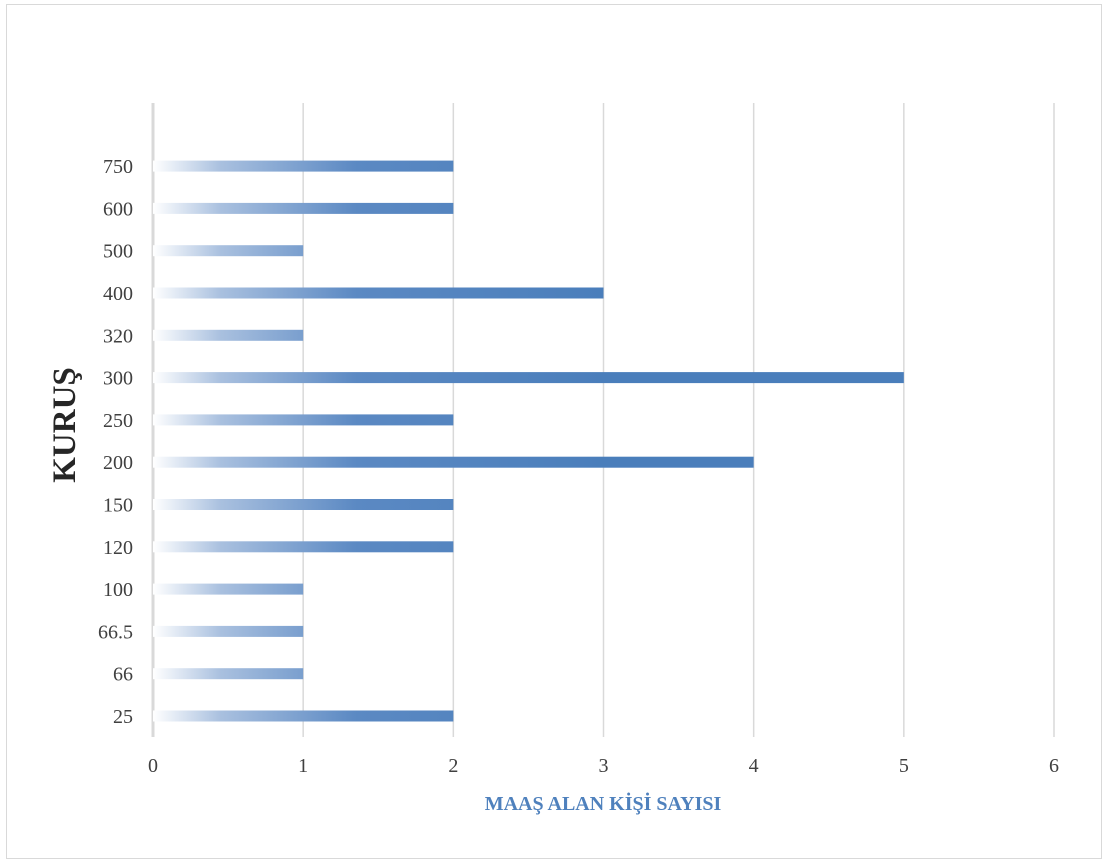 The image size is (1105, 862). I want to click on x-tick-label: 6, so click(1054, 766).